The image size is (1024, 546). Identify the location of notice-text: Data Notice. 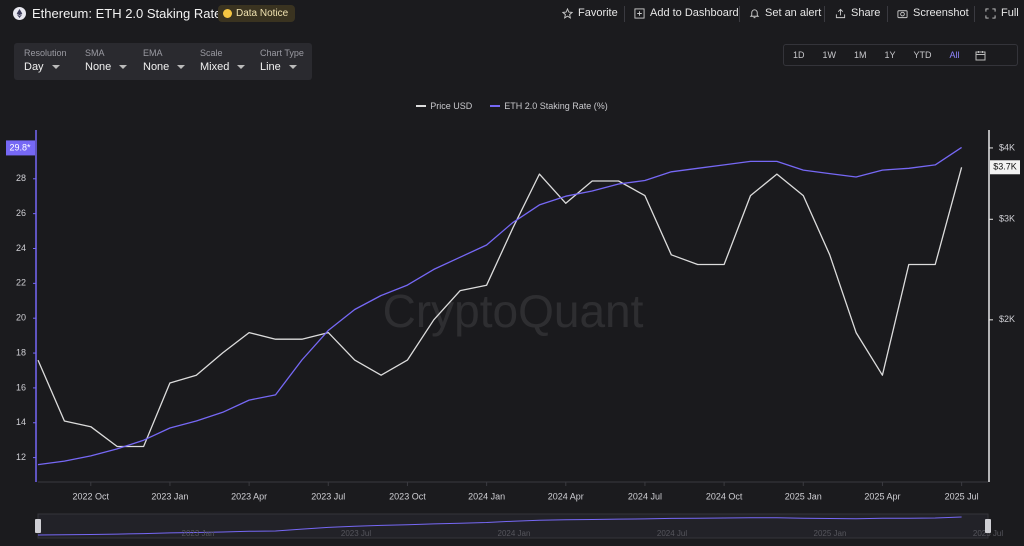
(262, 13).